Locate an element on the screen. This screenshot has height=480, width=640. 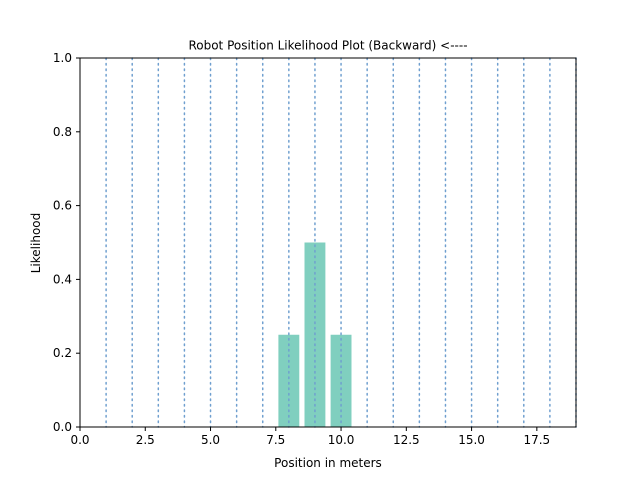
y-axis-label: Likelihood is located at coordinates (36, 243).